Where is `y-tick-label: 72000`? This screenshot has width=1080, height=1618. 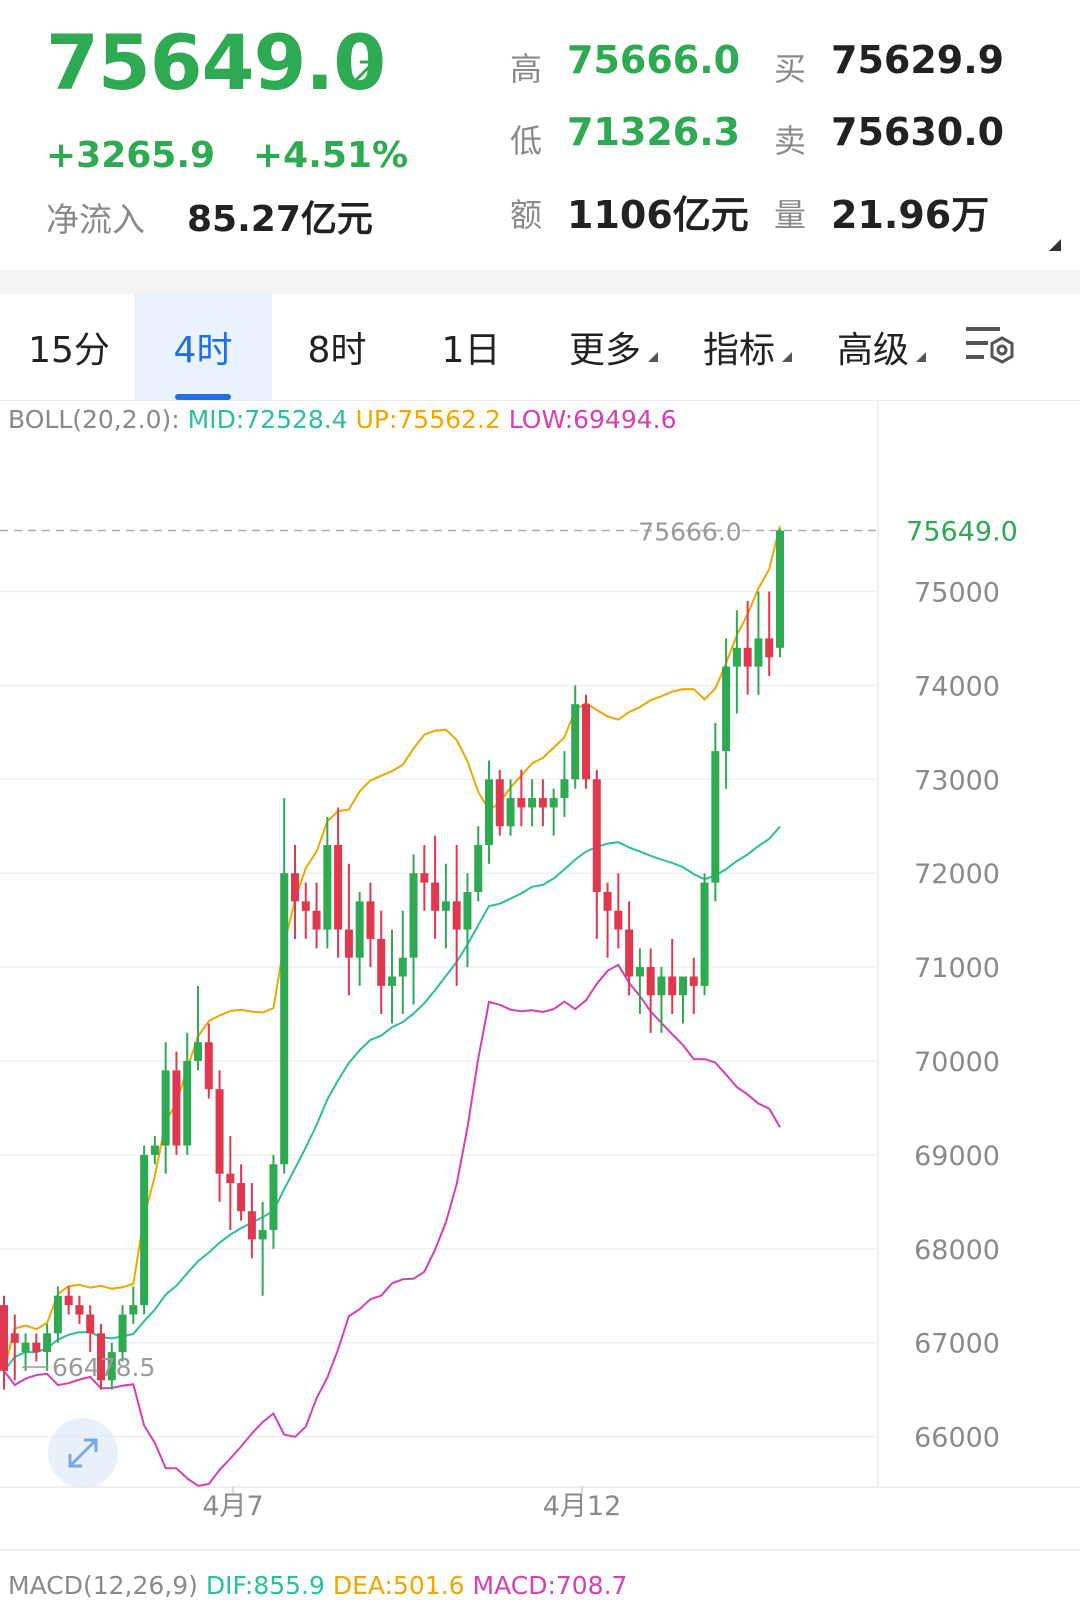 y-tick-label: 72000 is located at coordinates (957, 874).